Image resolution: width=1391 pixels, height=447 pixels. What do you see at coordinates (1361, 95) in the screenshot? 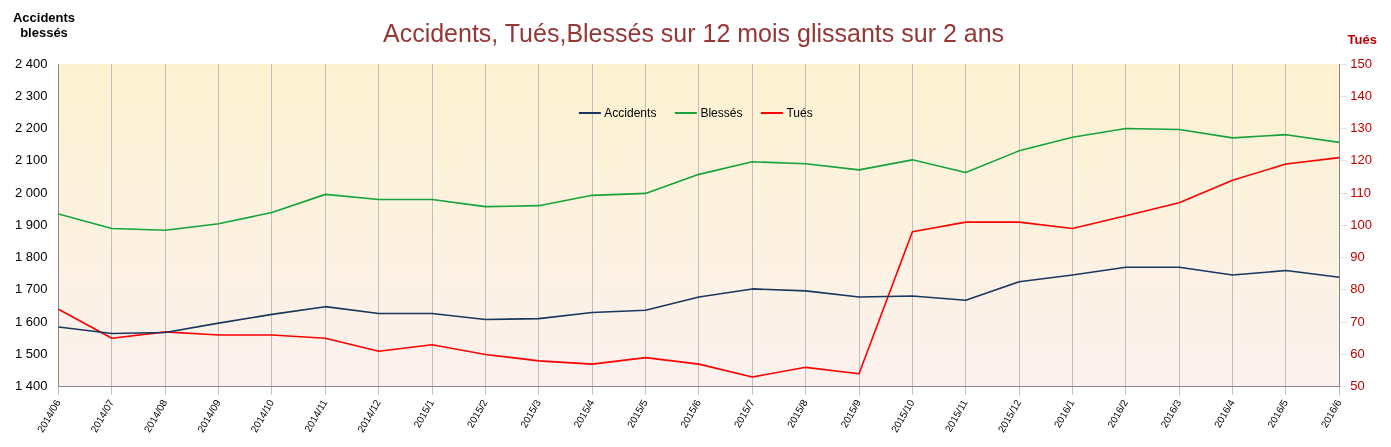
I see `y2-tick-label: 140` at bounding box center [1361, 95].